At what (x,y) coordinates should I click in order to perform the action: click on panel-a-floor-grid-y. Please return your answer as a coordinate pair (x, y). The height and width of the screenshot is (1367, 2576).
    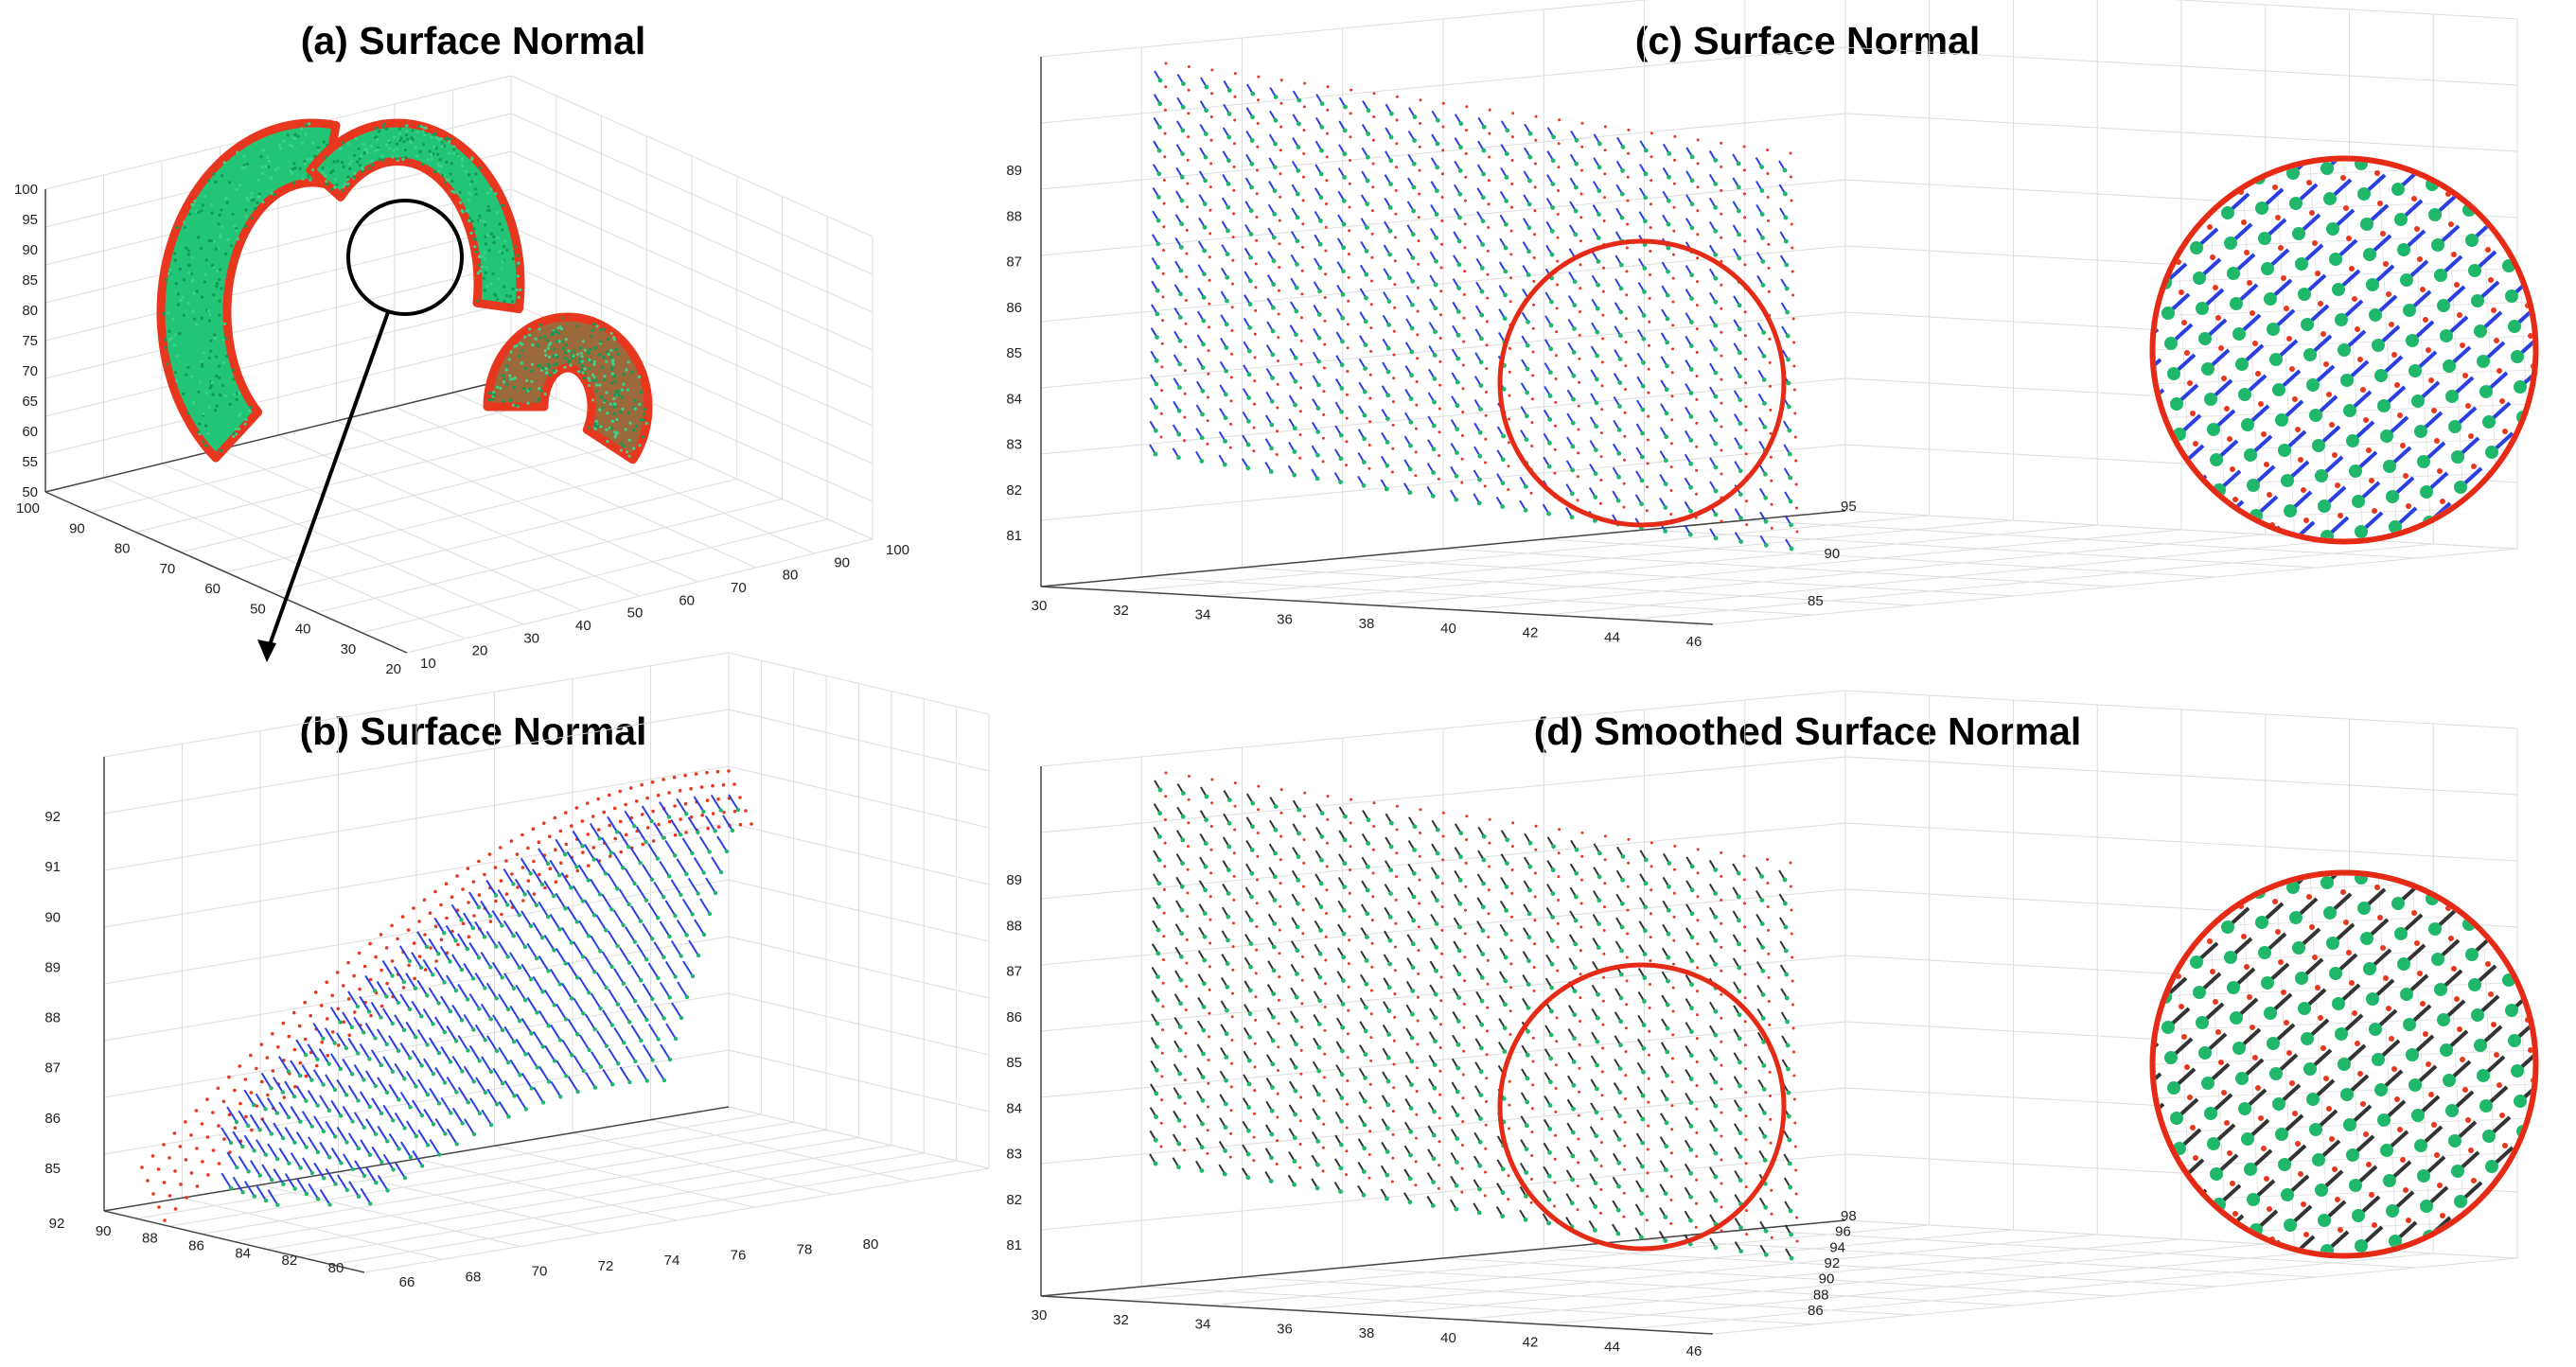
    Looking at the image, I should click on (517, 501).